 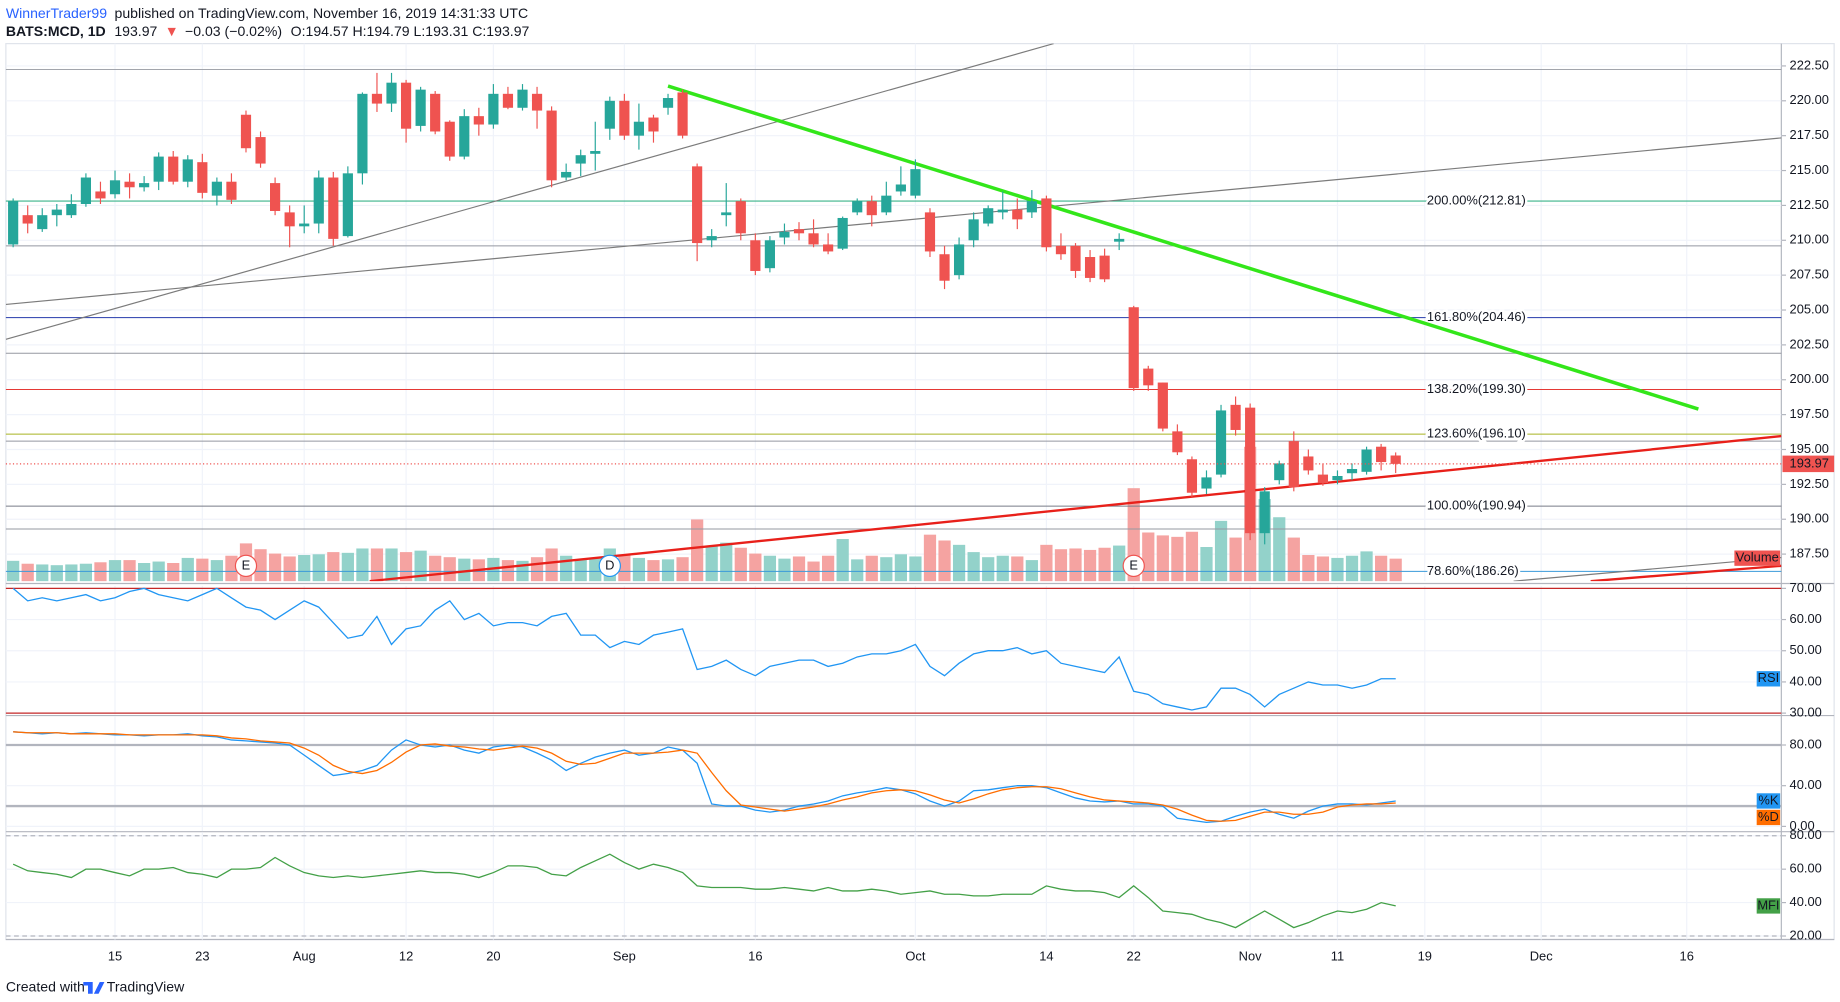 I want to click on event-label: D, so click(x=609, y=564).